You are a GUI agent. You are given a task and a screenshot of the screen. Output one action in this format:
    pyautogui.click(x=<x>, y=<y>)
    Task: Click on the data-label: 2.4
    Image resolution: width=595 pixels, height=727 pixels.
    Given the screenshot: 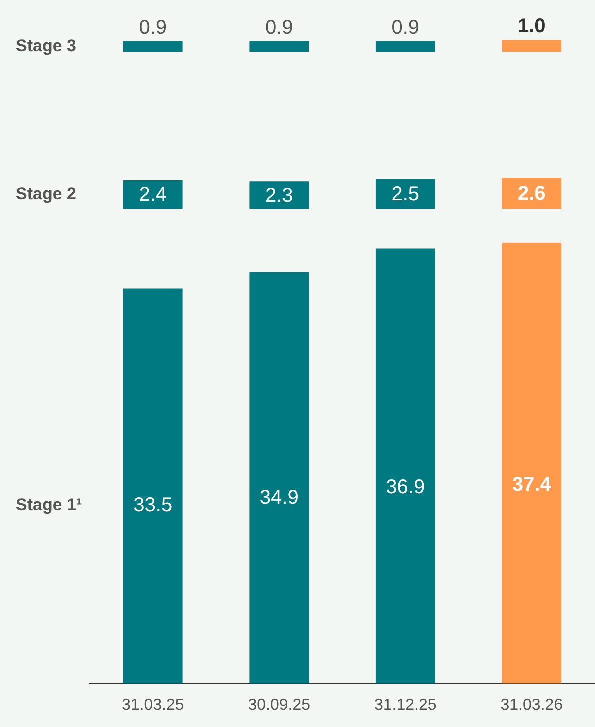 What is the action you would take?
    pyautogui.click(x=153, y=195)
    